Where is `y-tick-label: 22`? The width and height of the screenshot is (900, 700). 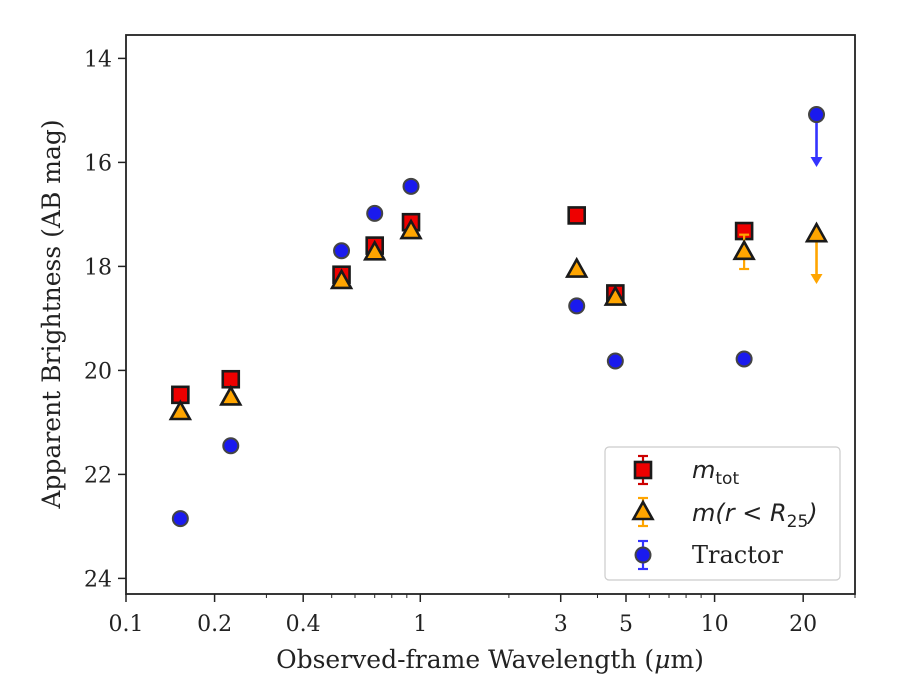 y-tick-label: 22 is located at coordinates (98, 475).